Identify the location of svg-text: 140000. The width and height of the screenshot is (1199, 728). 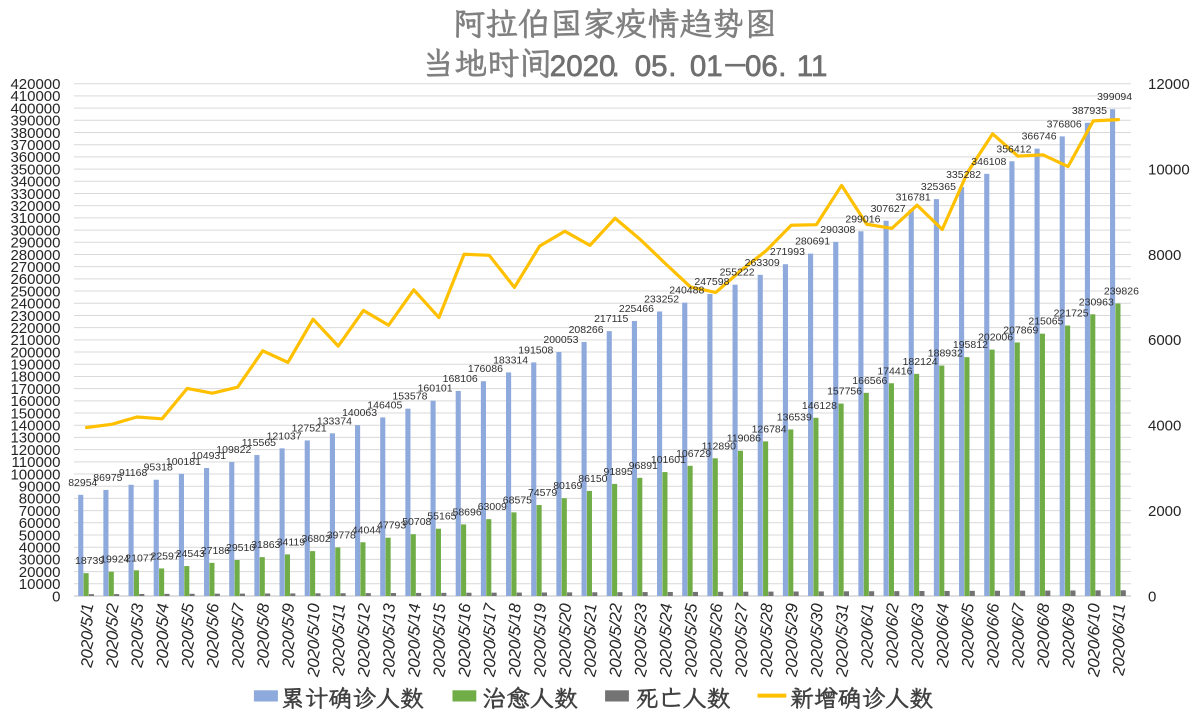
(35, 426).